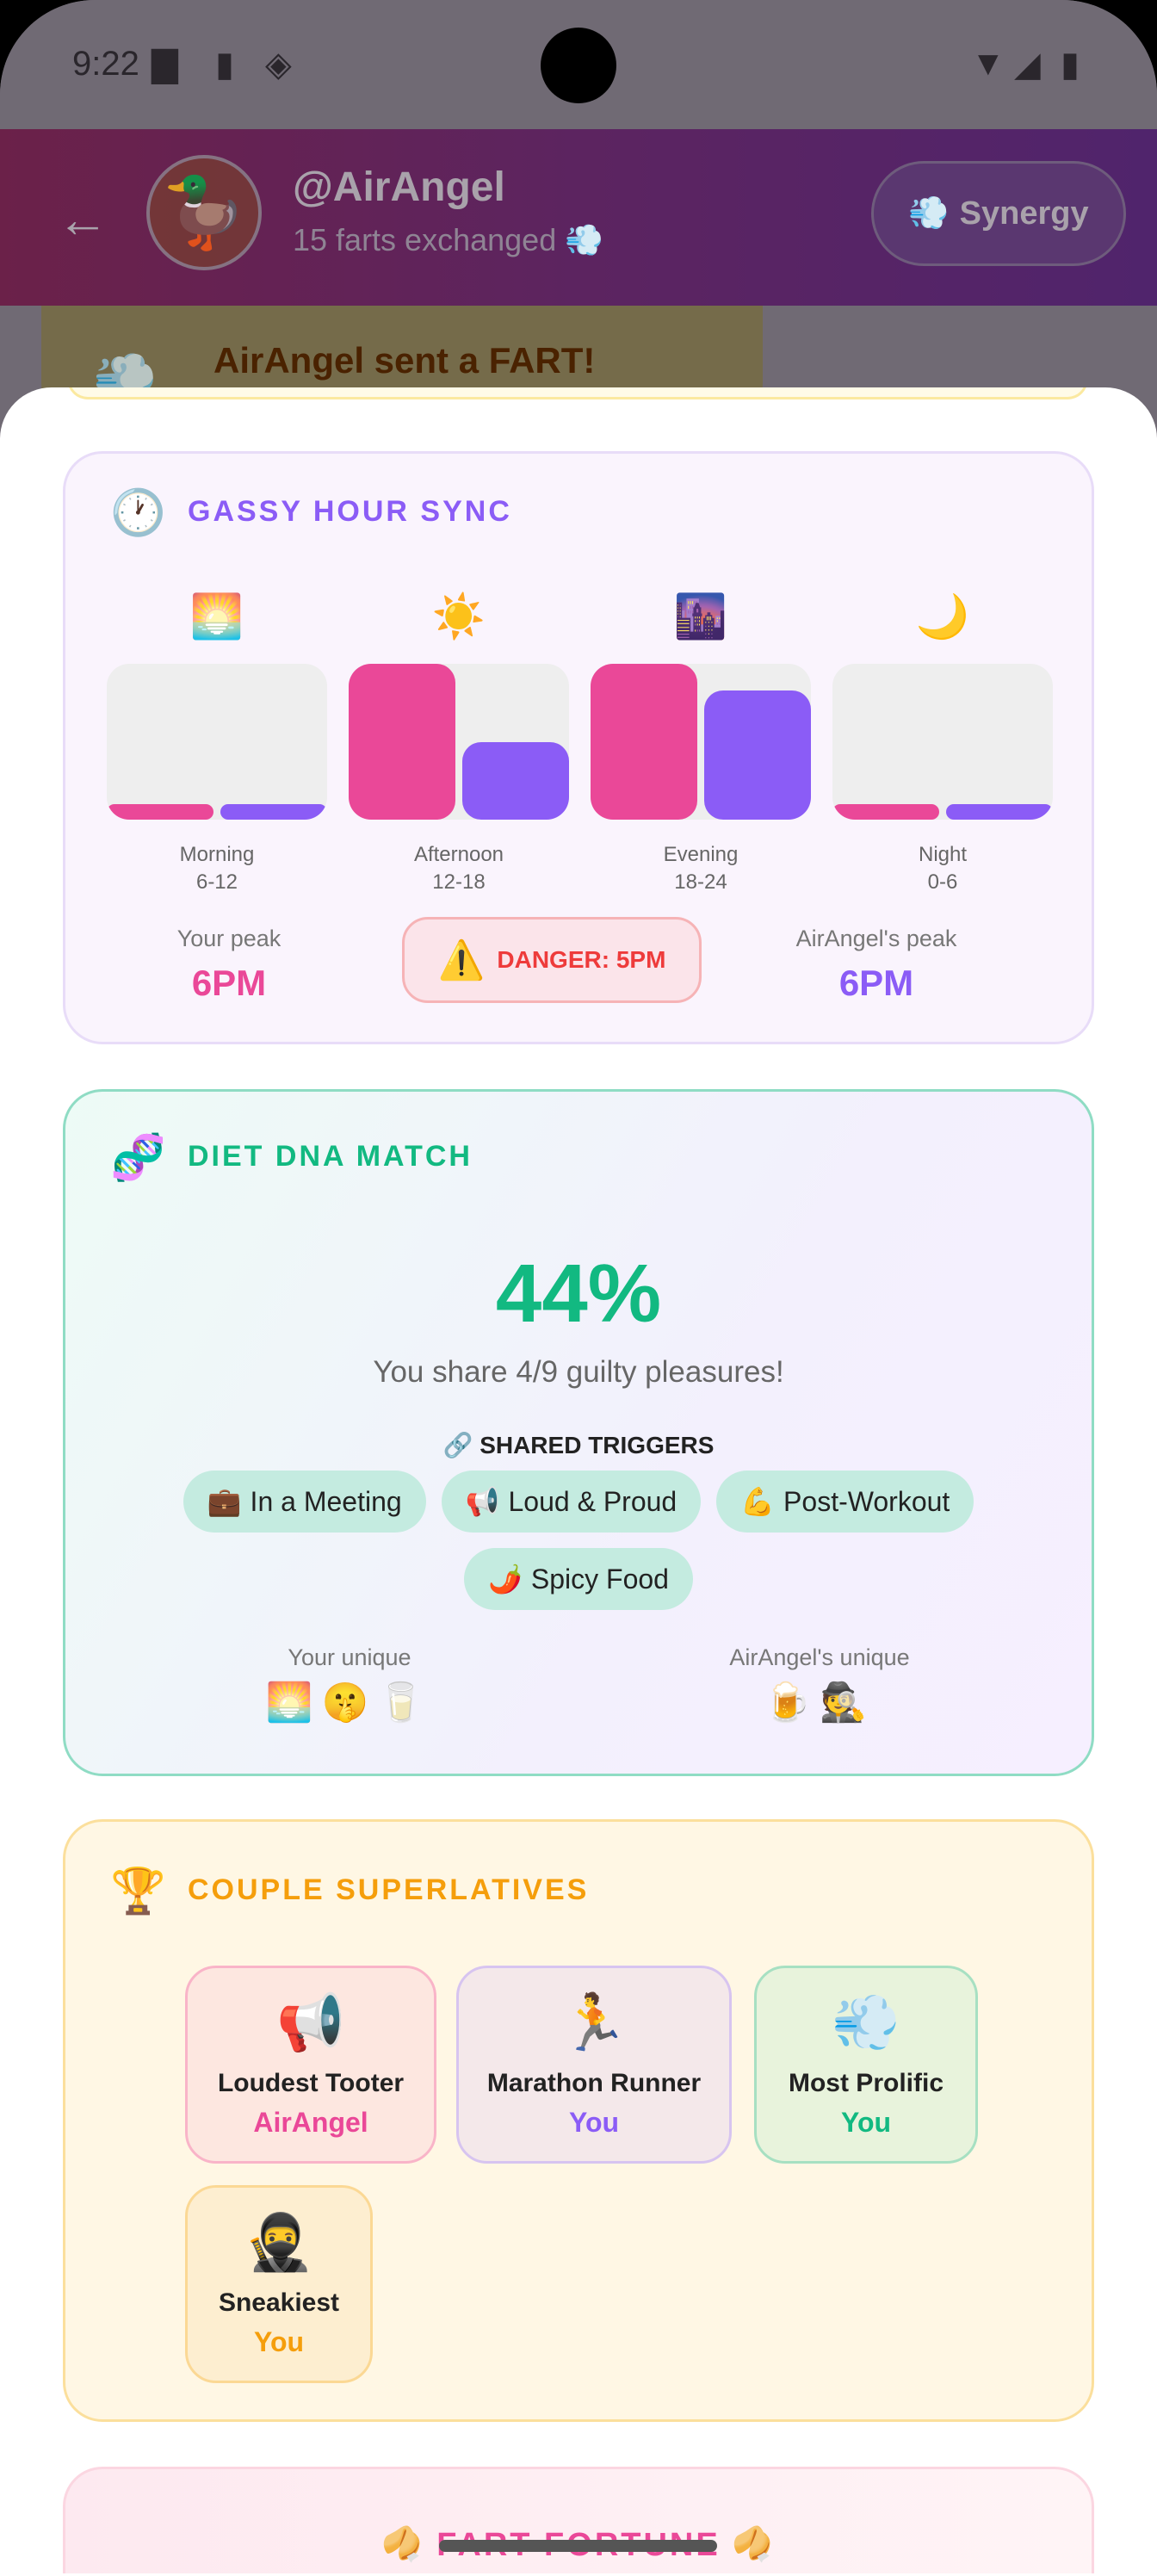 Image resolution: width=1157 pixels, height=2576 pixels. What do you see at coordinates (459, 616) in the screenshot?
I see `period-emoji: ☀️` at bounding box center [459, 616].